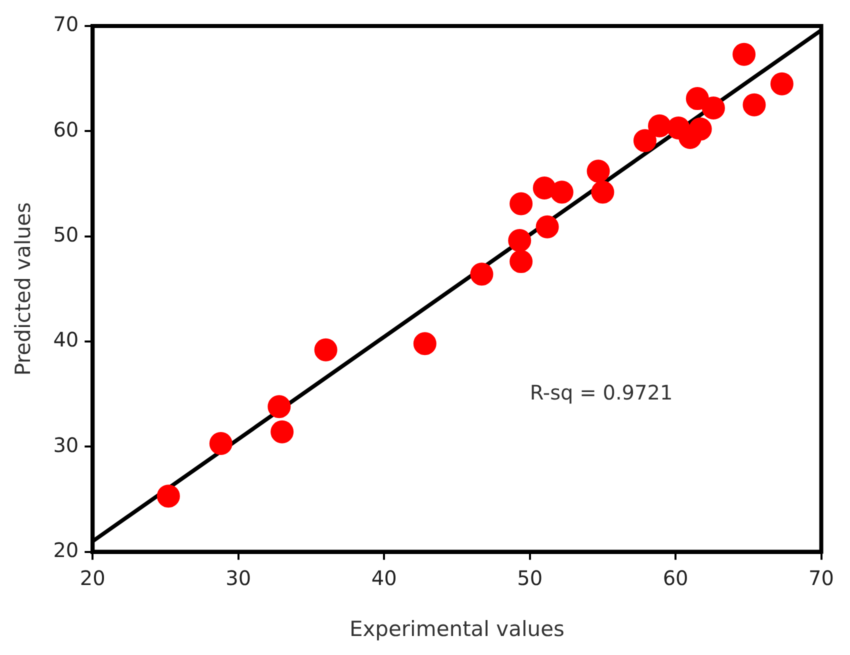 The height and width of the screenshot is (655, 850). What do you see at coordinates (66, 24) in the screenshot?
I see `y-tick-label: 70` at bounding box center [66, 24].